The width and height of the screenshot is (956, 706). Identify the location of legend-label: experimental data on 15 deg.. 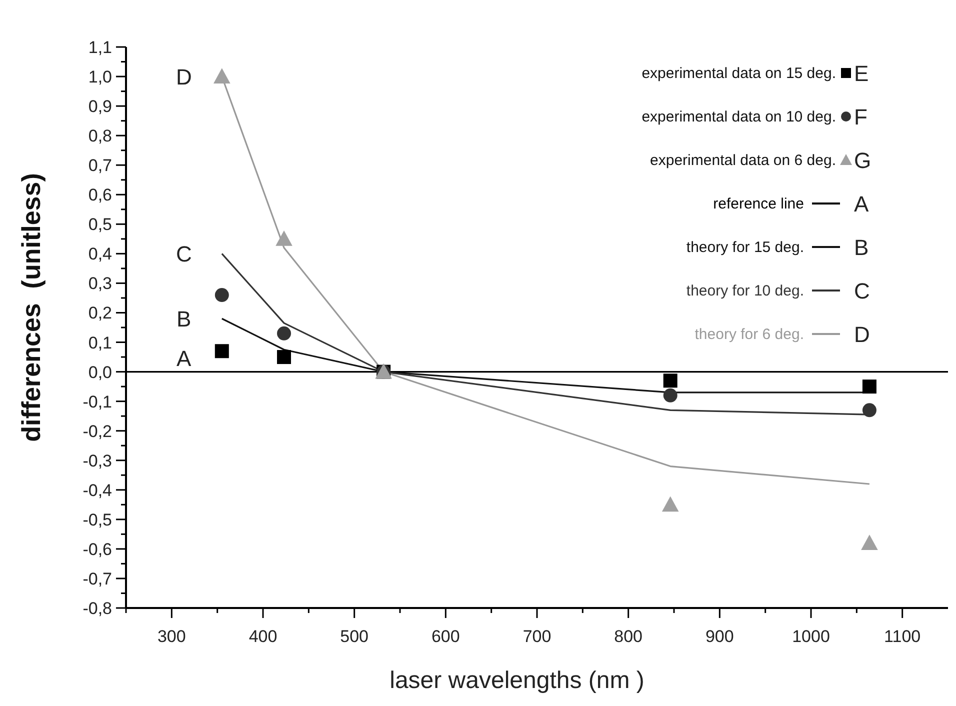
(739, 73).